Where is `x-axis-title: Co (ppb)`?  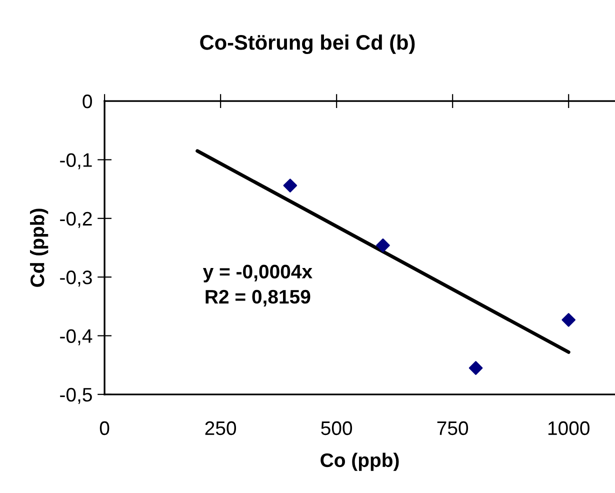 x-axis-title: Co (ppb) is located at coordinates (359, 461).